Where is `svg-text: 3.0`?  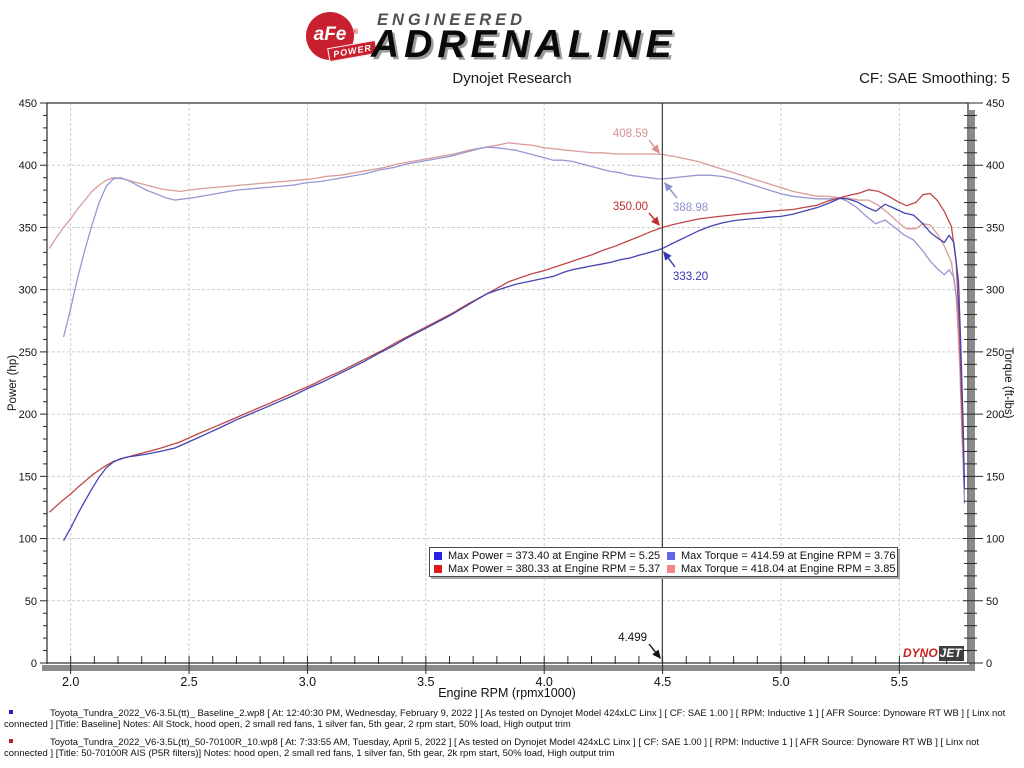 svg-text: 3.0 is located at coordinates (307, 682).